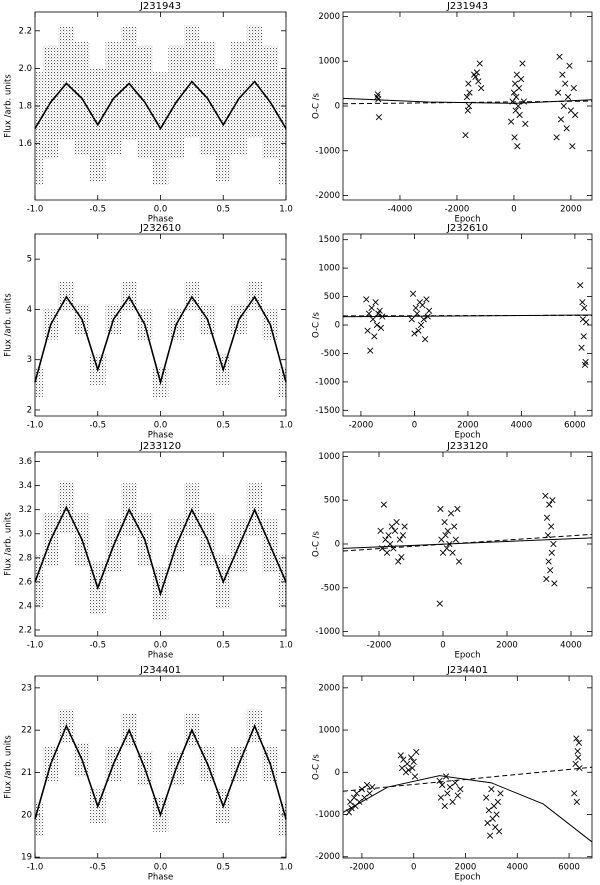 The image size is (600, 885). What do you see at coordinates (337, 545) in the screenshot?
I see `y-tick-label: 0` at bounding box center [337, 545].